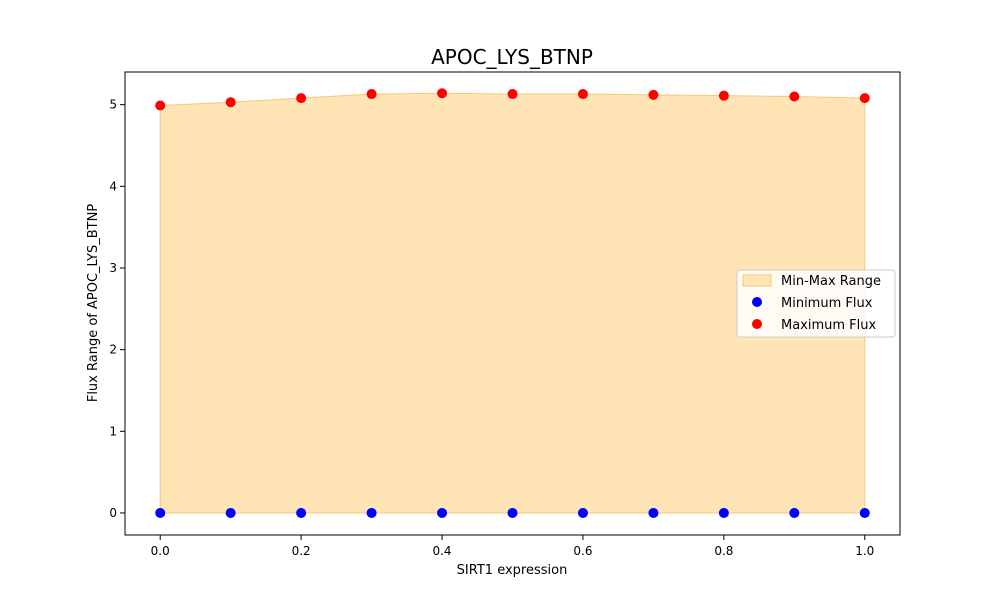  I want to click on y-axis-label: Flux Range of APOC_LYS_BTNP, so click(93, 303).